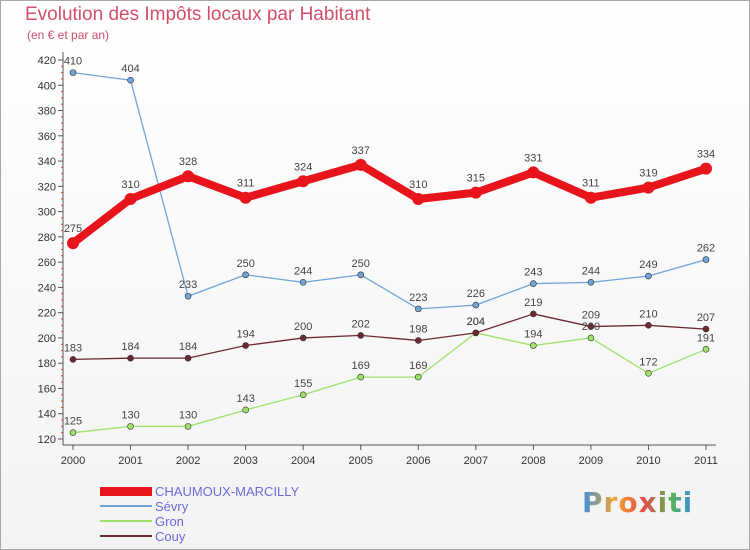  I want to click on data-label: 183, so click(73, 348).